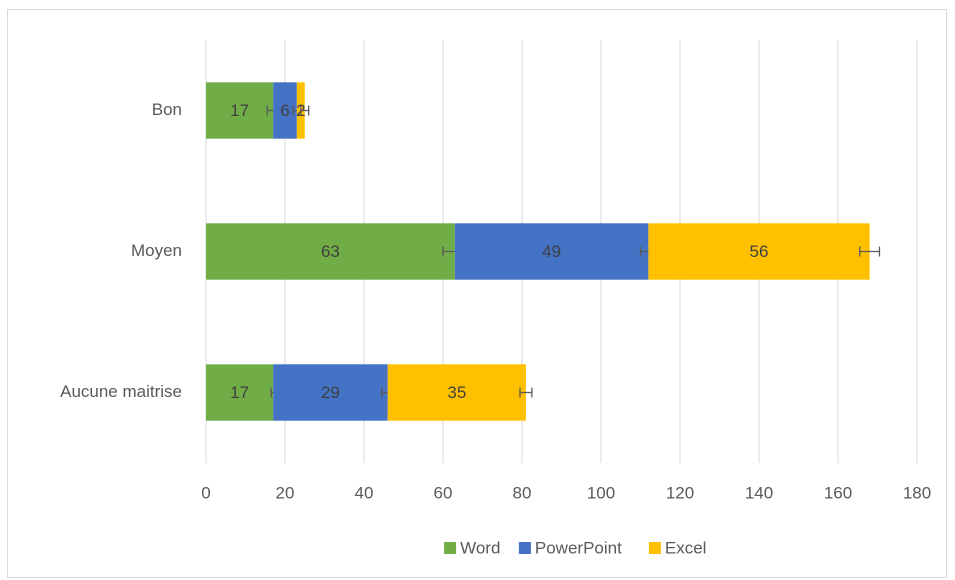 Image resolution: width=955 pixels, height=580 pixels. I want to click on data-label: 35, so click(456, 392).